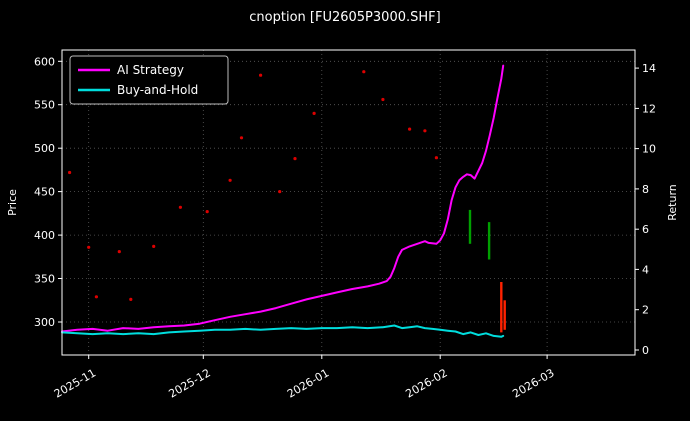 This screenshot has width=690, height=421. What do you see at coordinates (645, 310) in the screenshot?
I see `svg-text: 2` at bounding box center [645, 310].